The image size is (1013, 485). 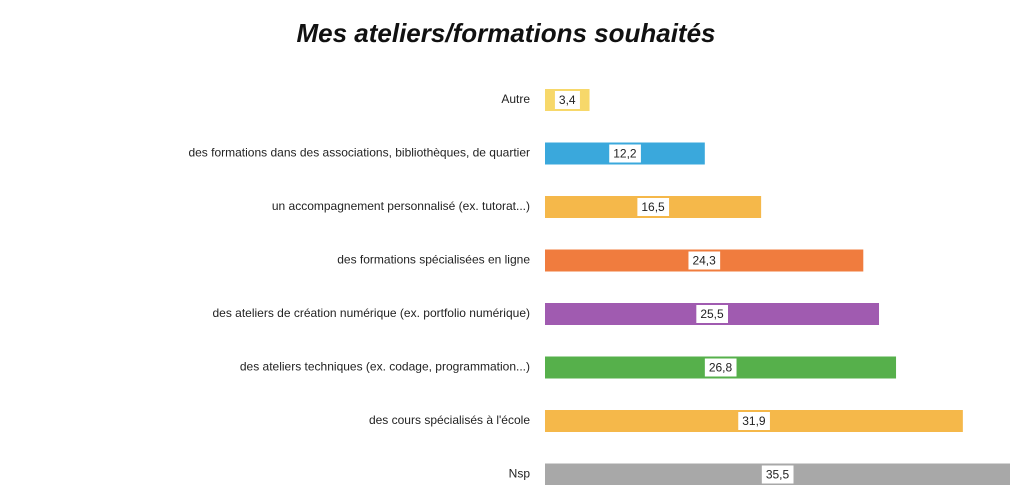 I want to click on category-label: Nsp, so click(x=520, y=474).